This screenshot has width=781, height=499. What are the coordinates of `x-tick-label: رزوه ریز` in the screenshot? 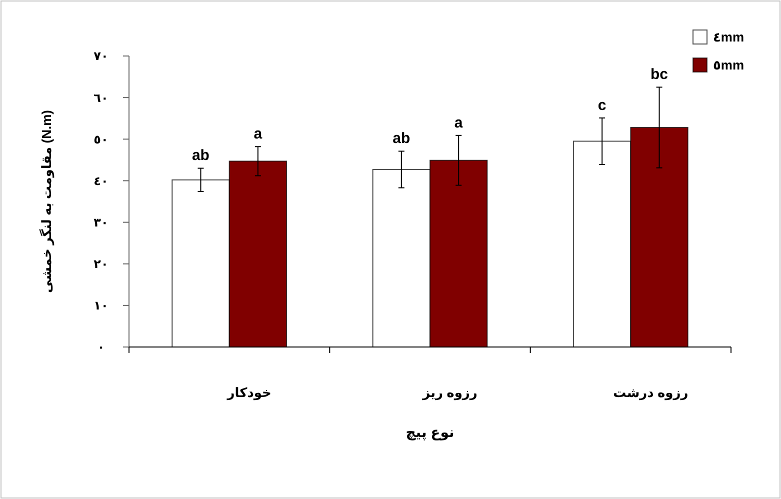 It's located at (450, 393).